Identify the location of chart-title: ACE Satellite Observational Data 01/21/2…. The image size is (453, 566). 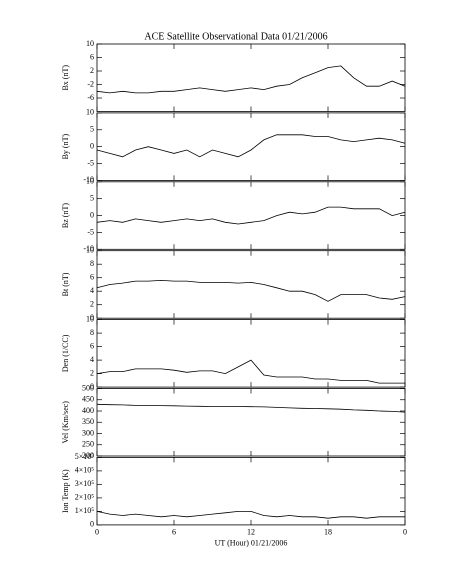
(235, 36).